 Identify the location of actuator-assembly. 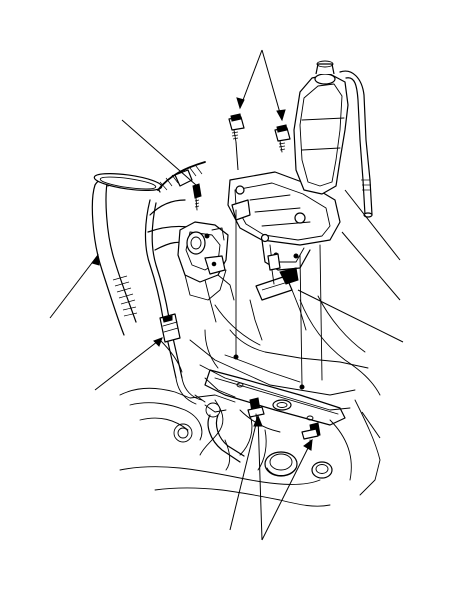
(206, 272).